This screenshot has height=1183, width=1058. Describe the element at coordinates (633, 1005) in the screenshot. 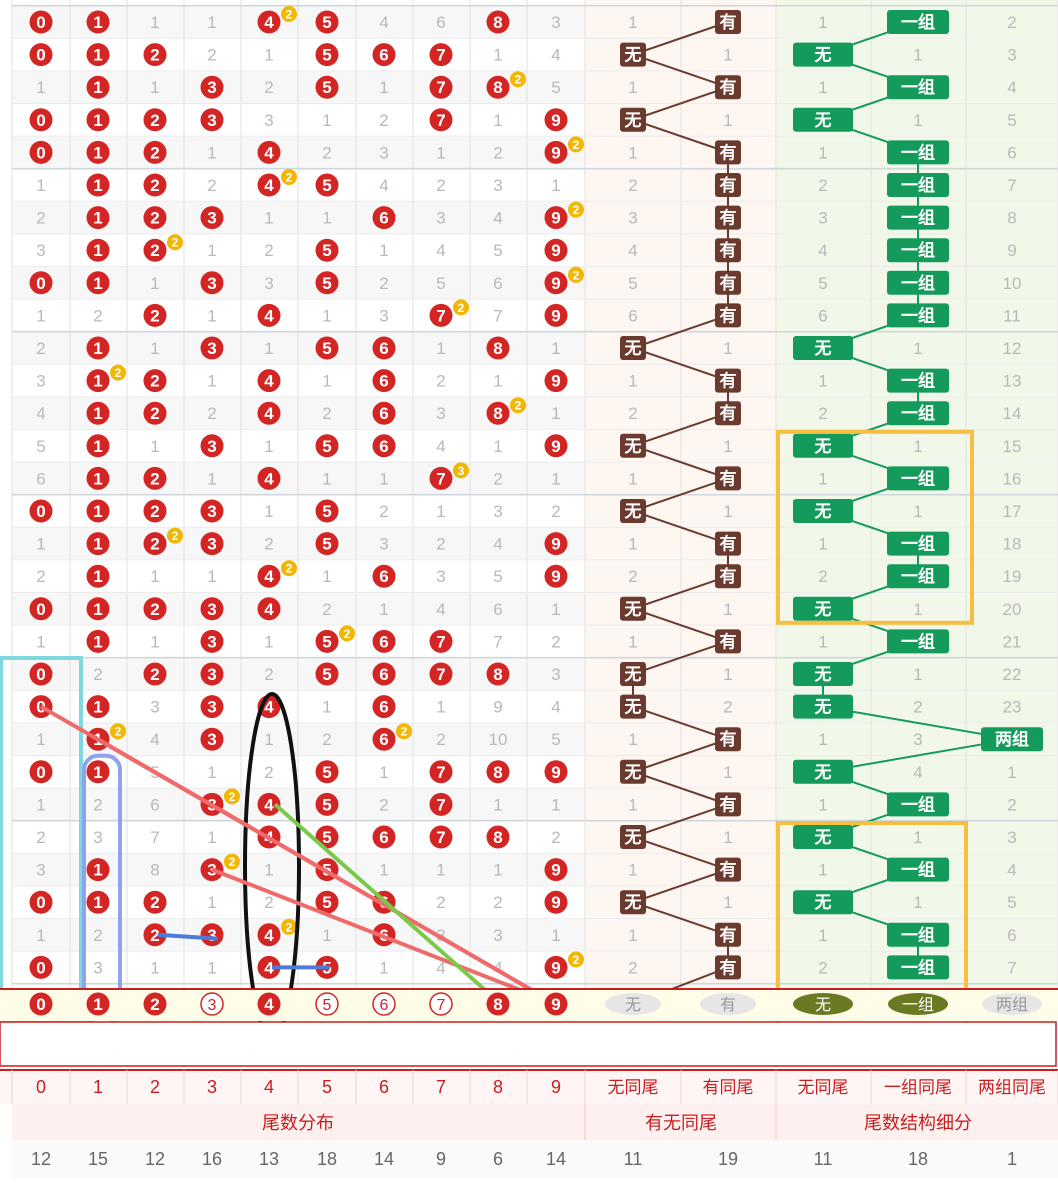

I see `forecast-option-label: 无` at that location.